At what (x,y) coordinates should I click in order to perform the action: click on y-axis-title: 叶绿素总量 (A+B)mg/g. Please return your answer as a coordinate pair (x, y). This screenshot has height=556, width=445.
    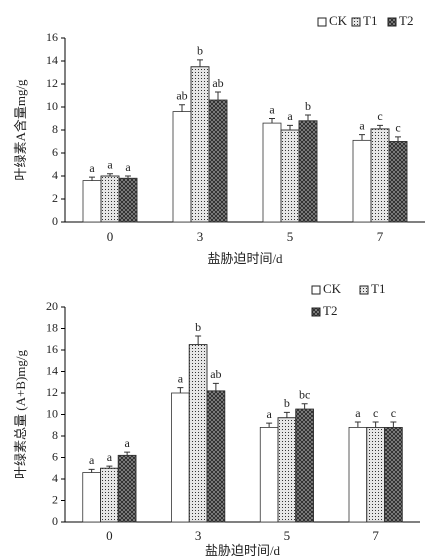
    Looking at the image, I should click on (20, 414).